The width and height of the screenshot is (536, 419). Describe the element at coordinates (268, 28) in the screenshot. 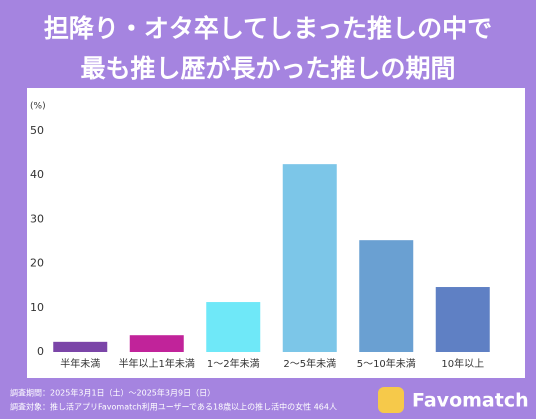

I see `chart-title: 担降り・オタ卒してしまった推しの中で` at that location.